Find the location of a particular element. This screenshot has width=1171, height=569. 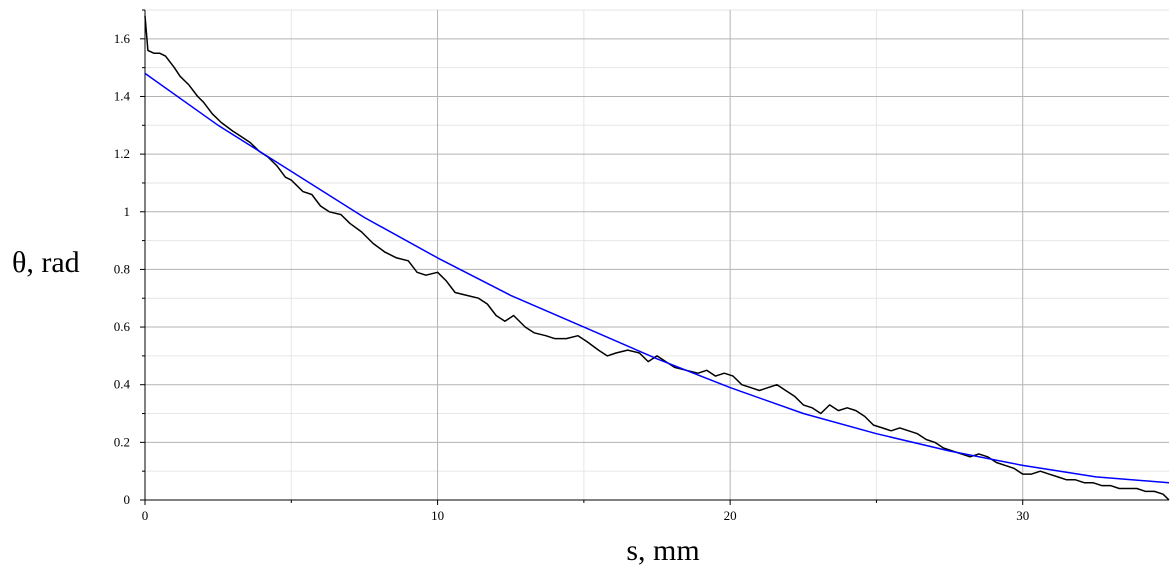

y-tick-label: 0.8 is located at coordinates (122, 268).